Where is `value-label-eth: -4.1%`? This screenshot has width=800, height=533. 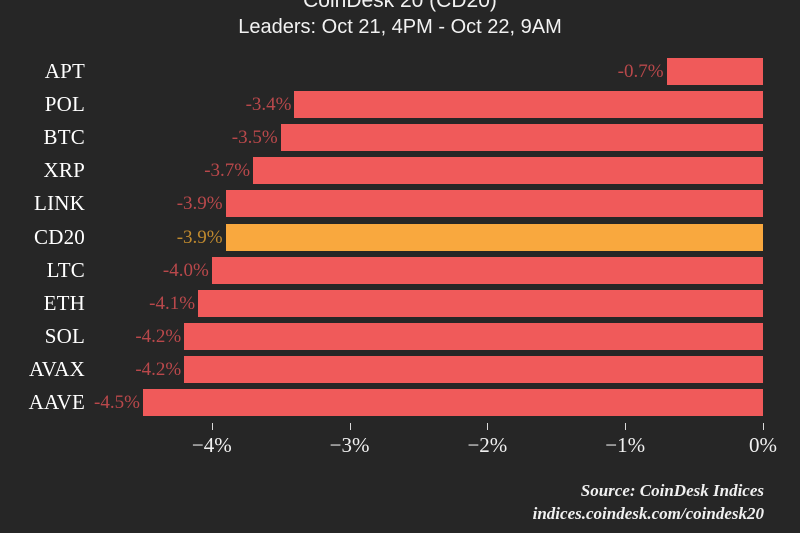
value-label-eth: -4.1% is located at coordinates (172, 303).